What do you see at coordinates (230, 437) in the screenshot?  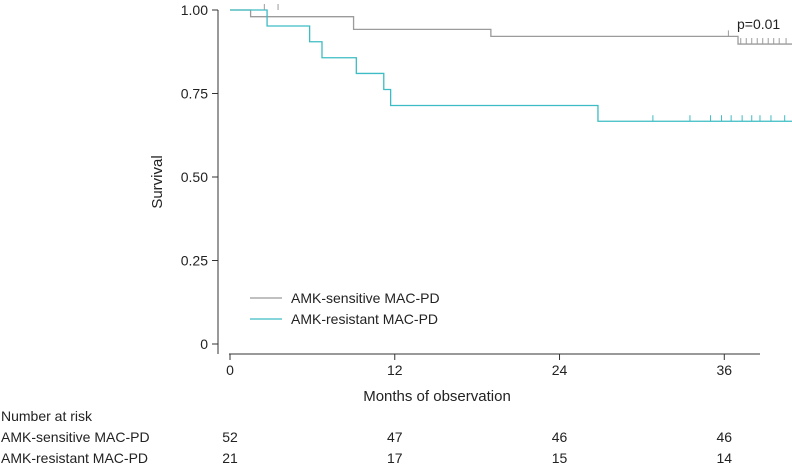 I see `risk-value: 52` at bounding box center [230, 437].